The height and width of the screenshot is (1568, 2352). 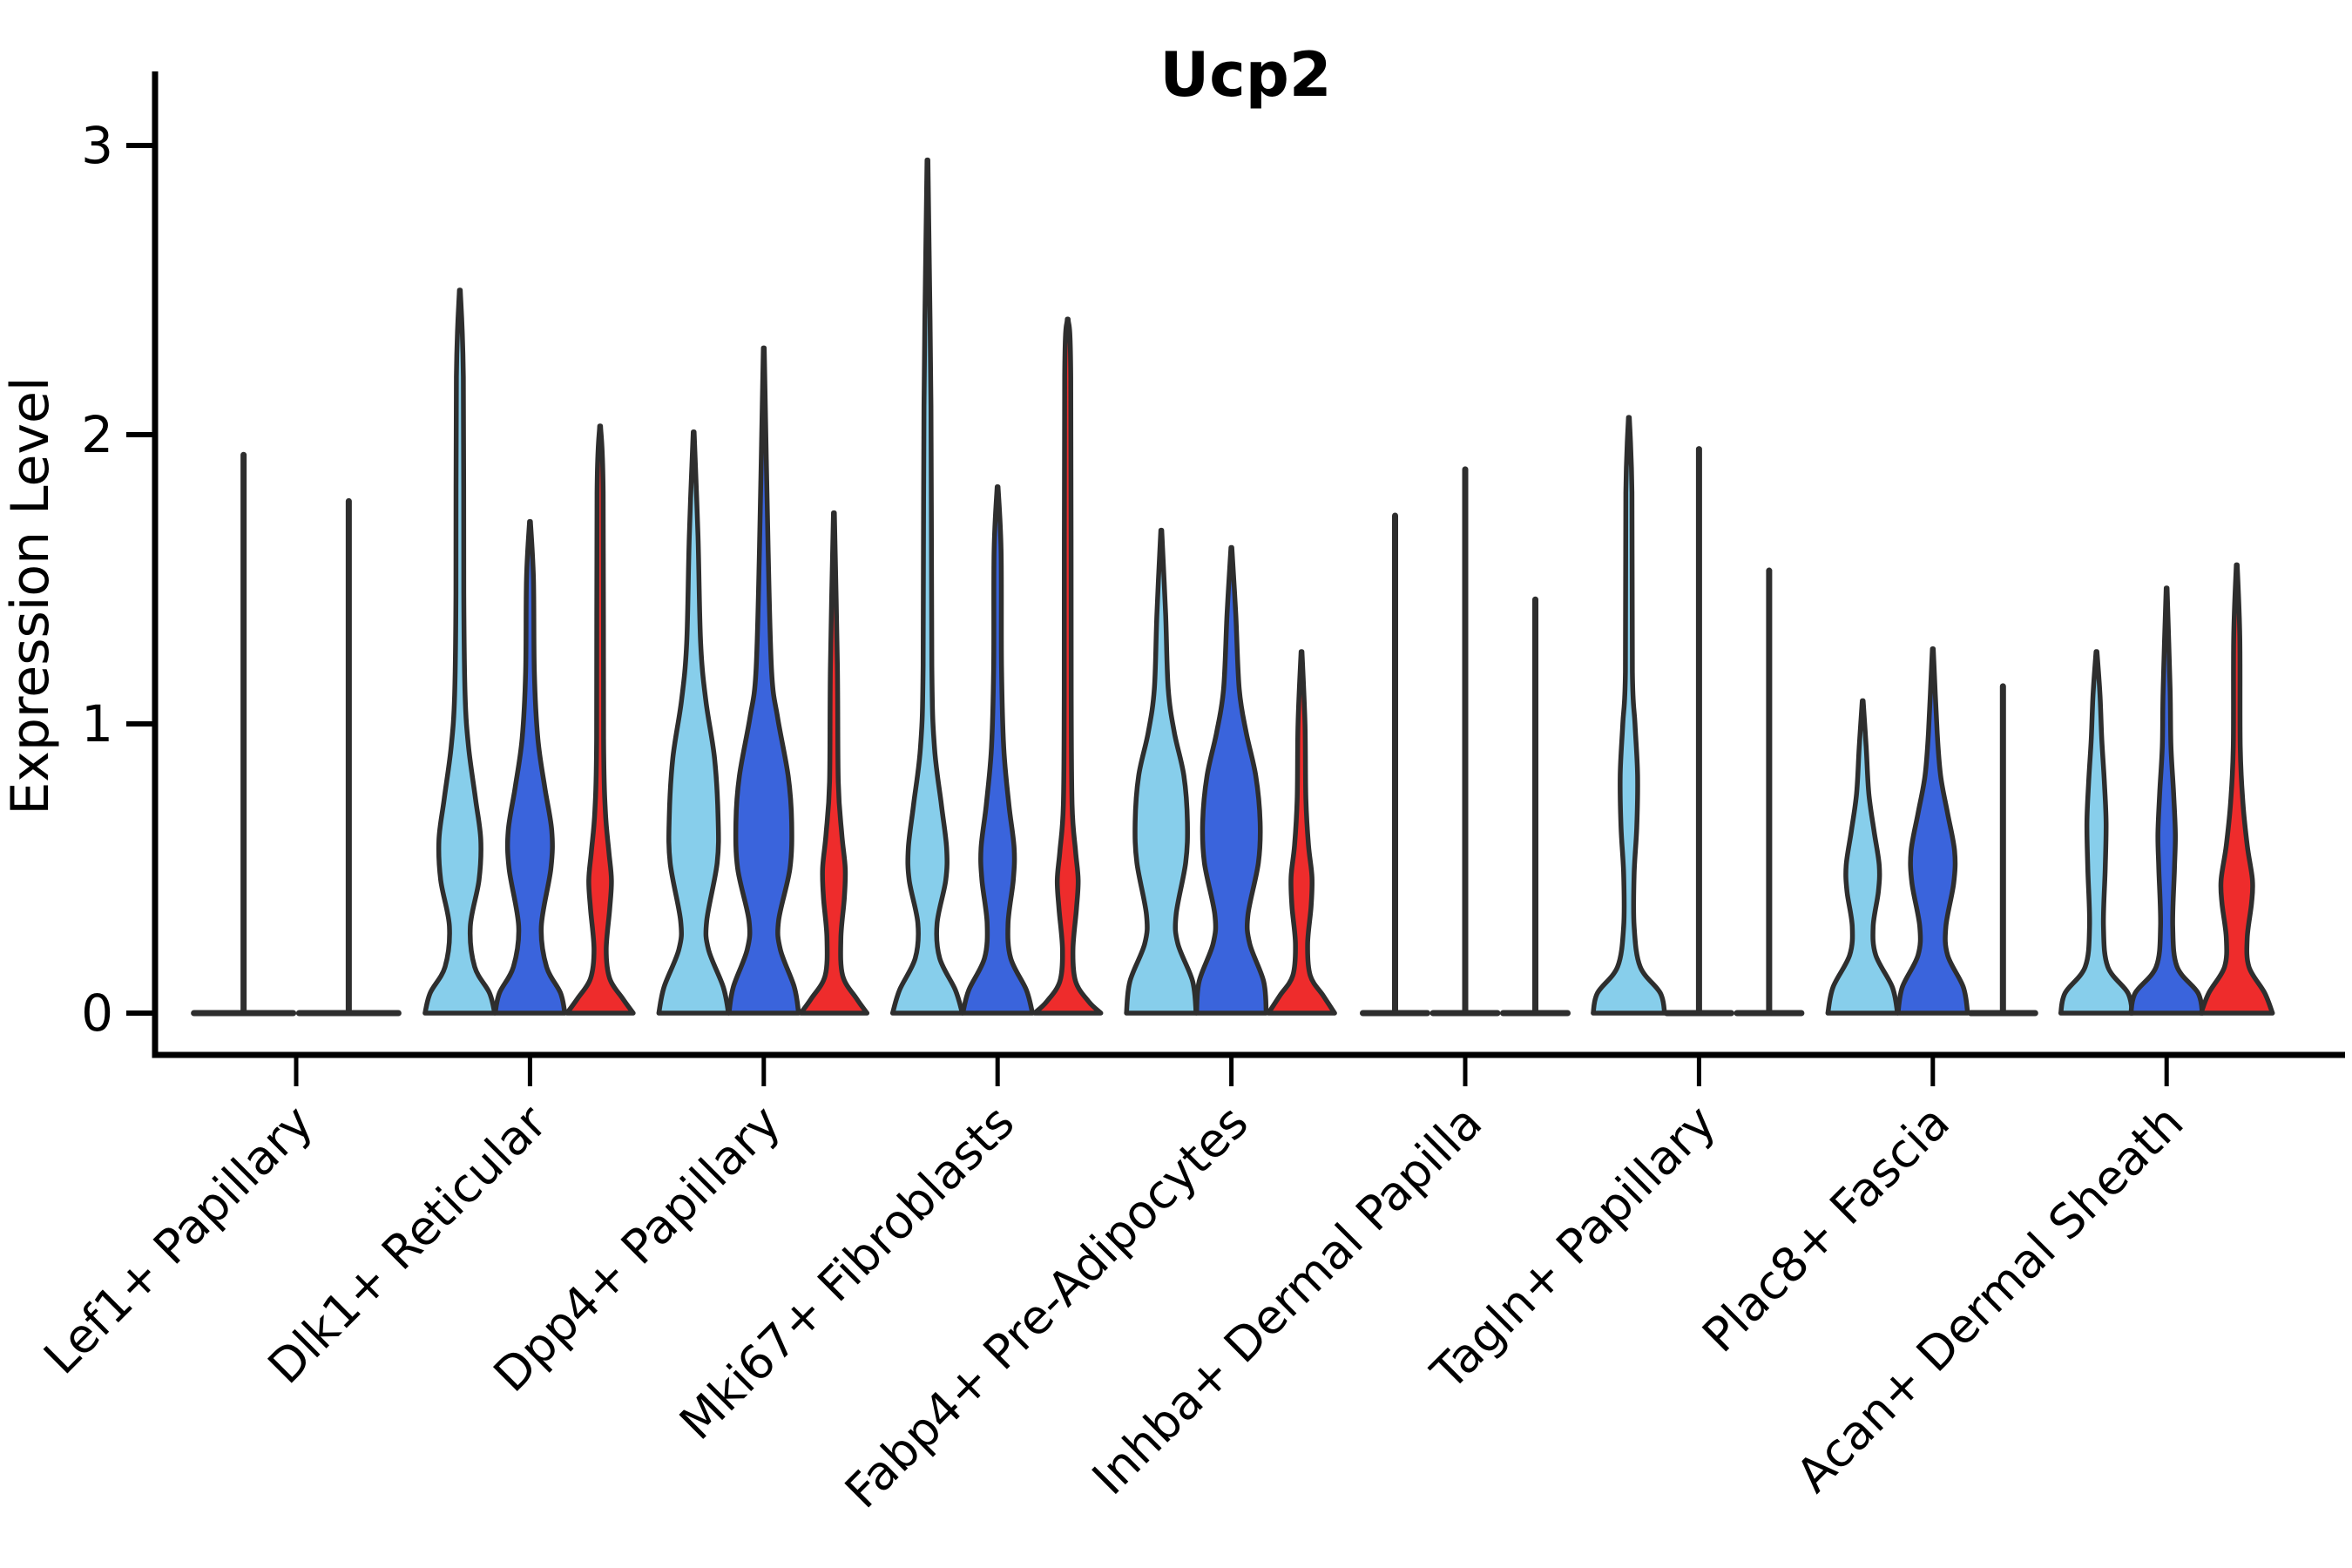 What do you see at coordinates (1245, 75) in the screenshot?
I see `chart-title: Ucp2` at bounding box center [1245, 75].